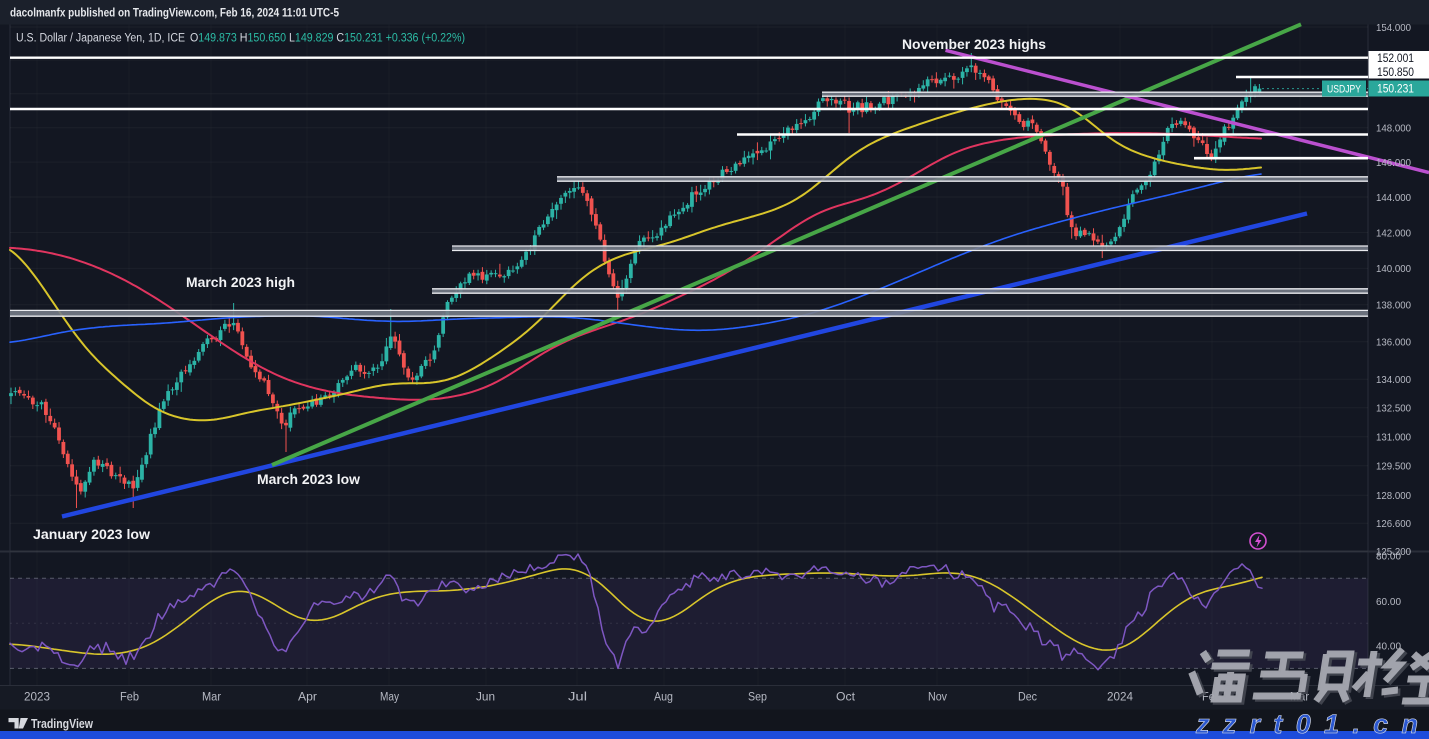  Describe the element at coordinates (485, 698) in the screenshot. I see `svg-text: Jun` at that location.